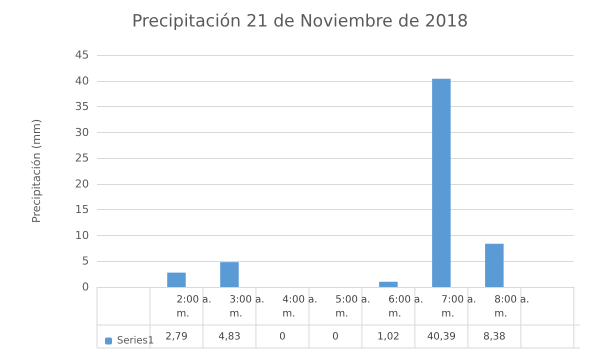  What do you see at coordinates (494, 337) in the screenshot?
I see `data-label: 8,38` at bounding box center [494, 337].